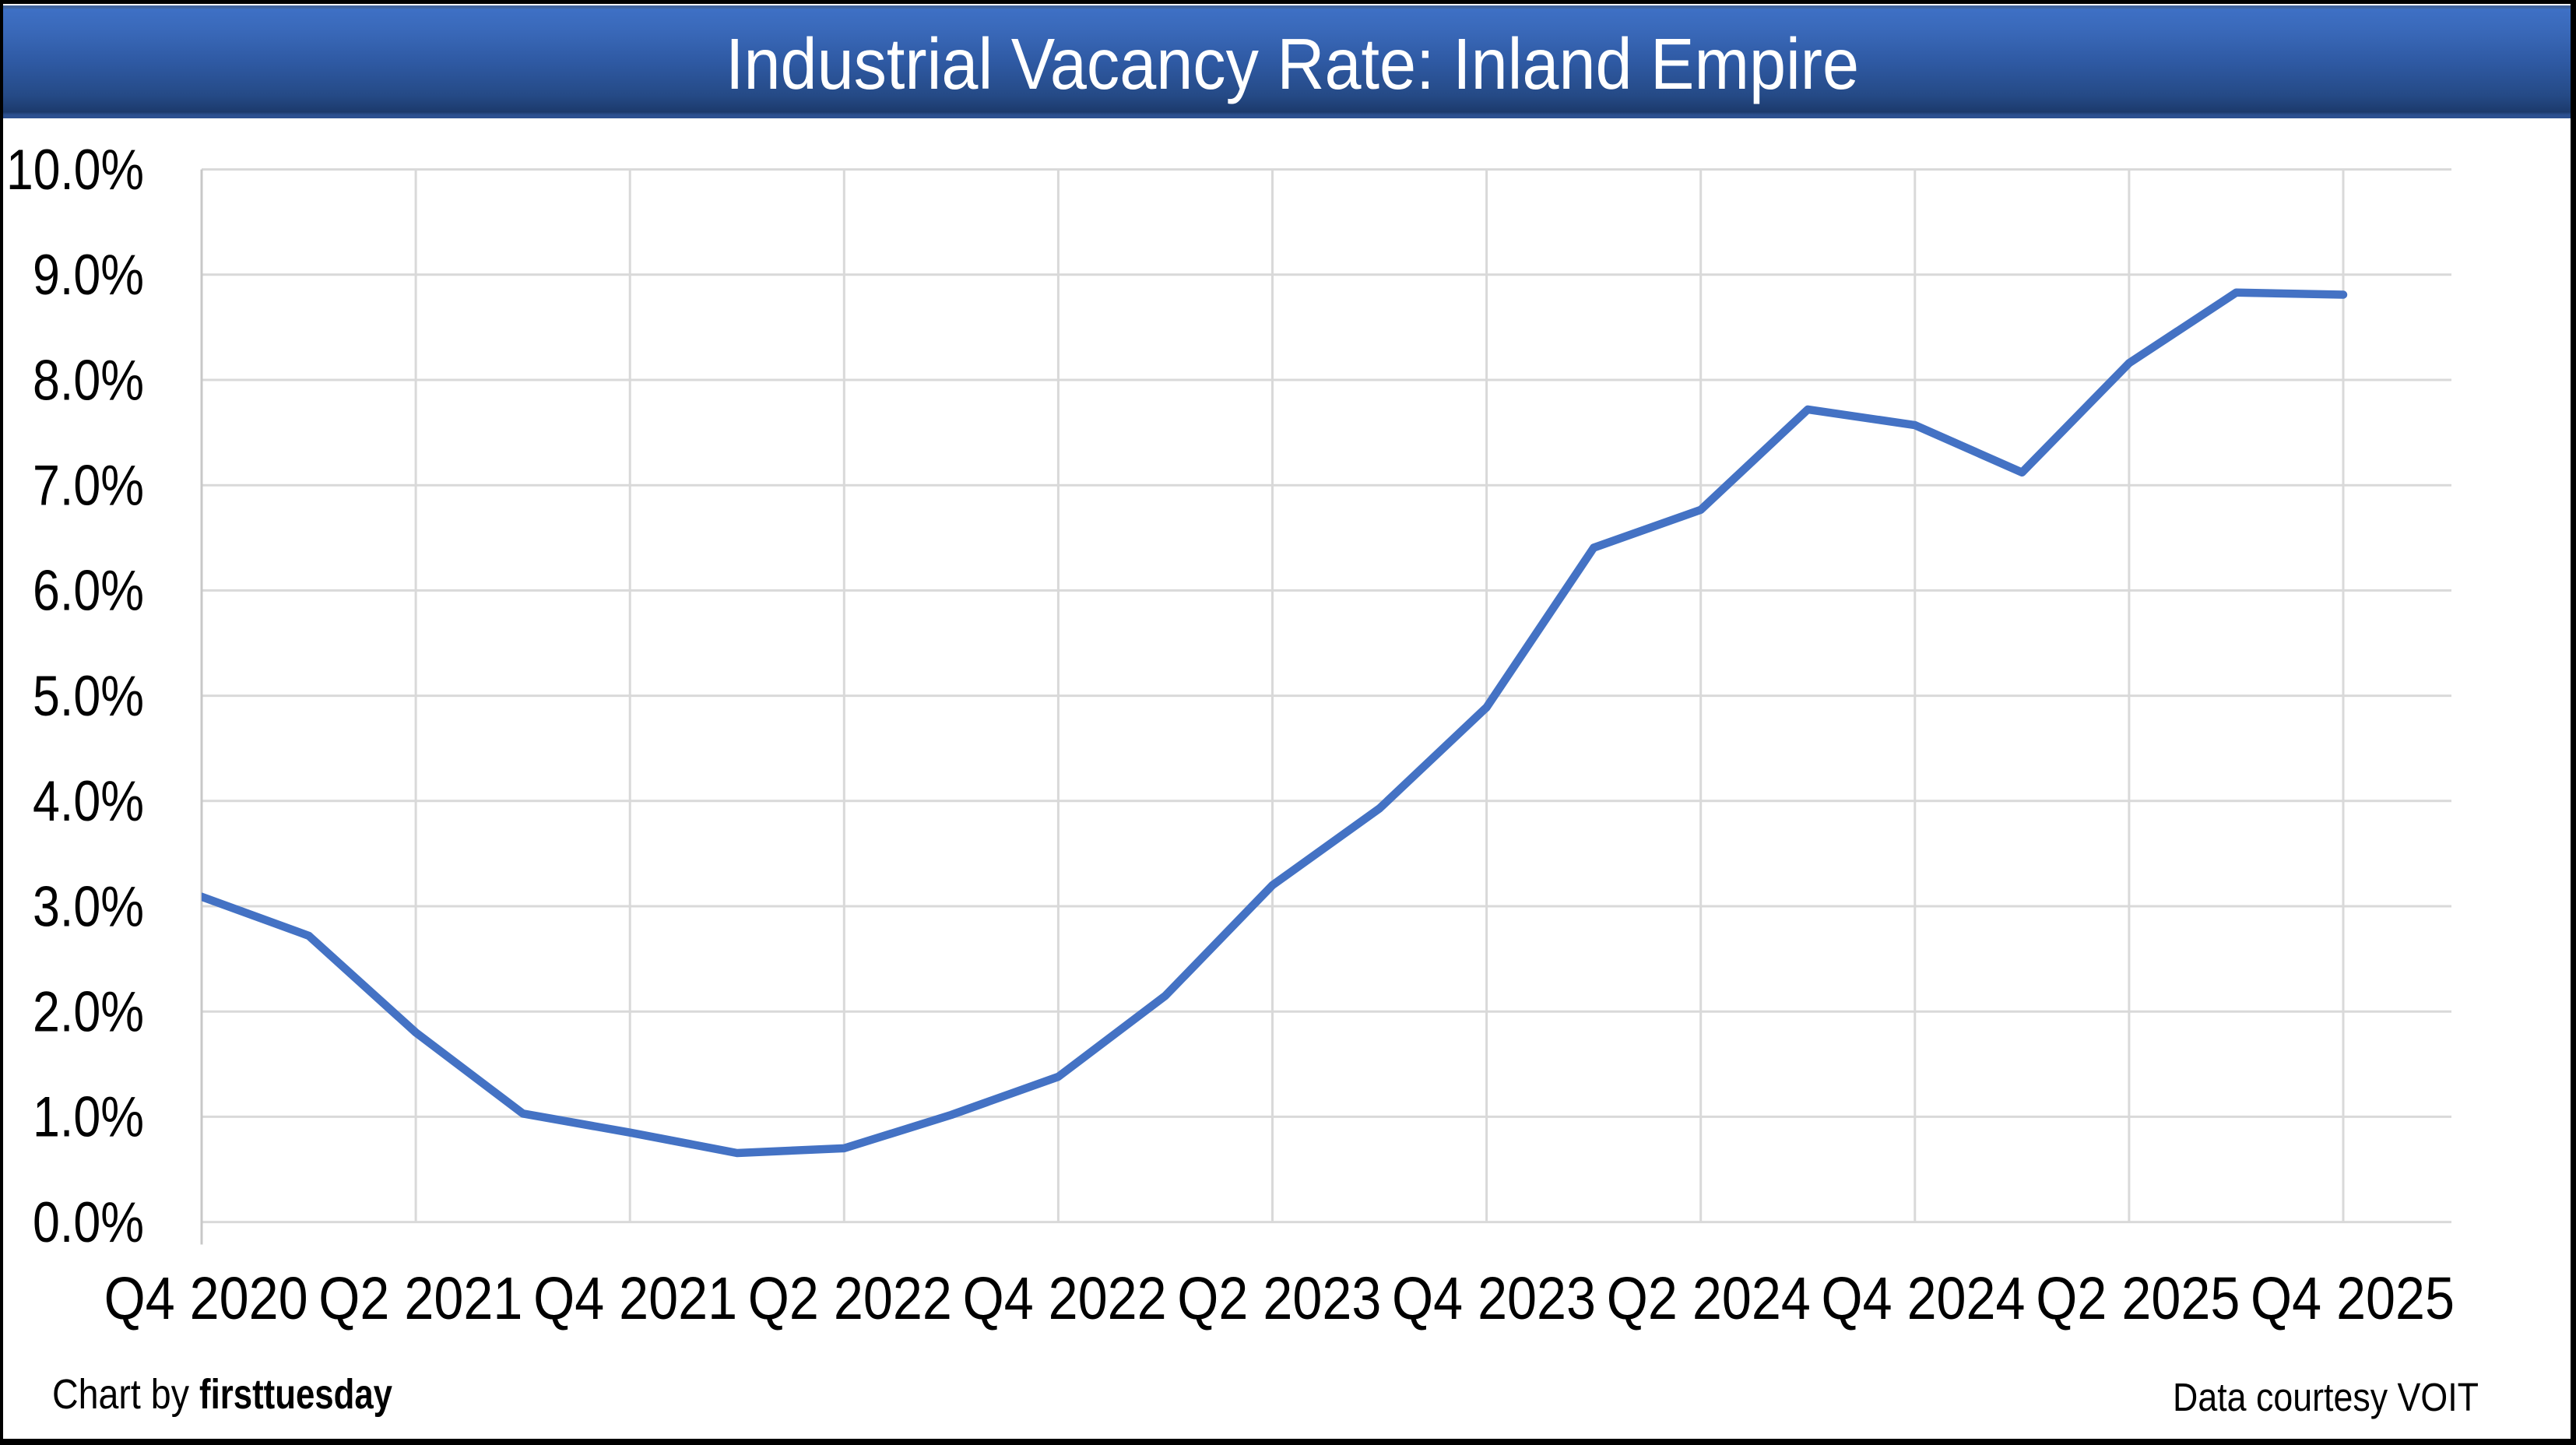 Image resolution: width=2576 pixels, height=1445 pixels. What do you see at coordinates (206, 1298) in the screenshot?
I see `svg-text: Q4 2020` at bounding box center [206, 1298].